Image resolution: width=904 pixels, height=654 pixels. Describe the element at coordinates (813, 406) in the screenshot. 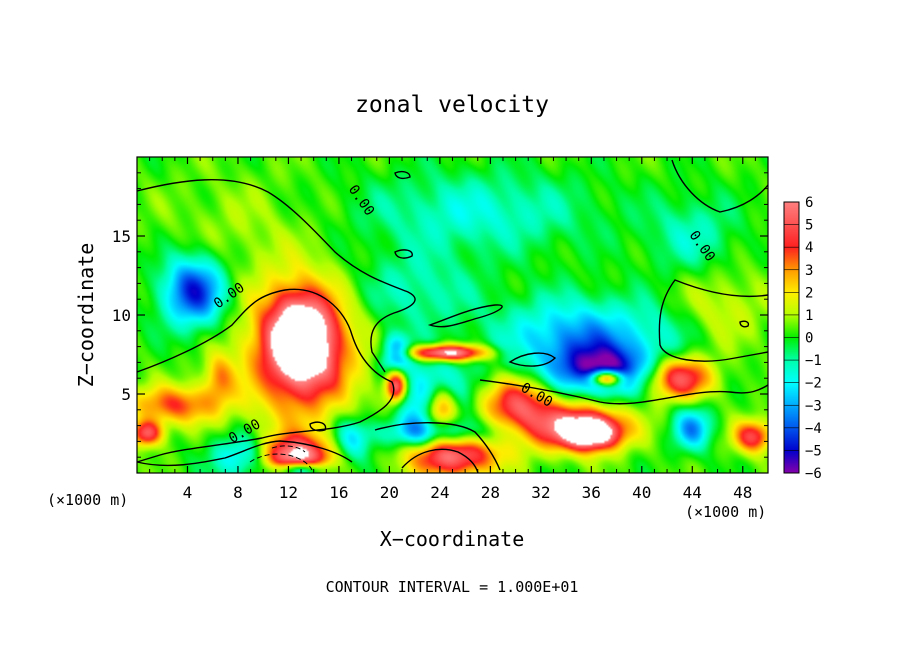

I see `colorbar-label: −3` at that location.